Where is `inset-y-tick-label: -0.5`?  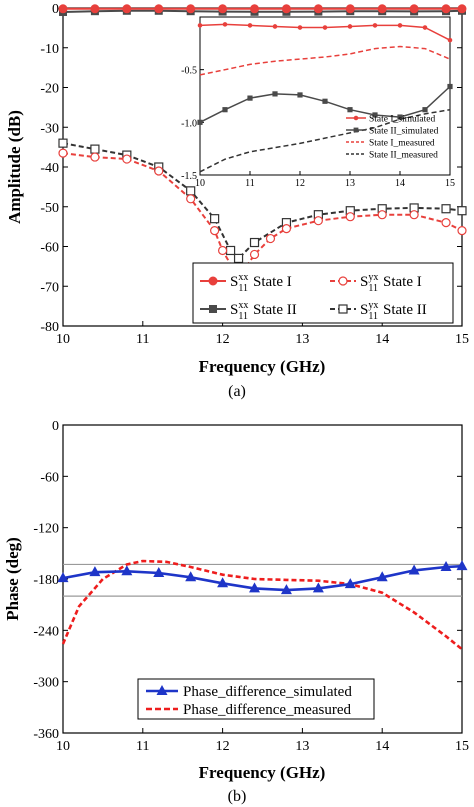 inset-y-tick-label: -0.5 is located at coordinates (189, 71).